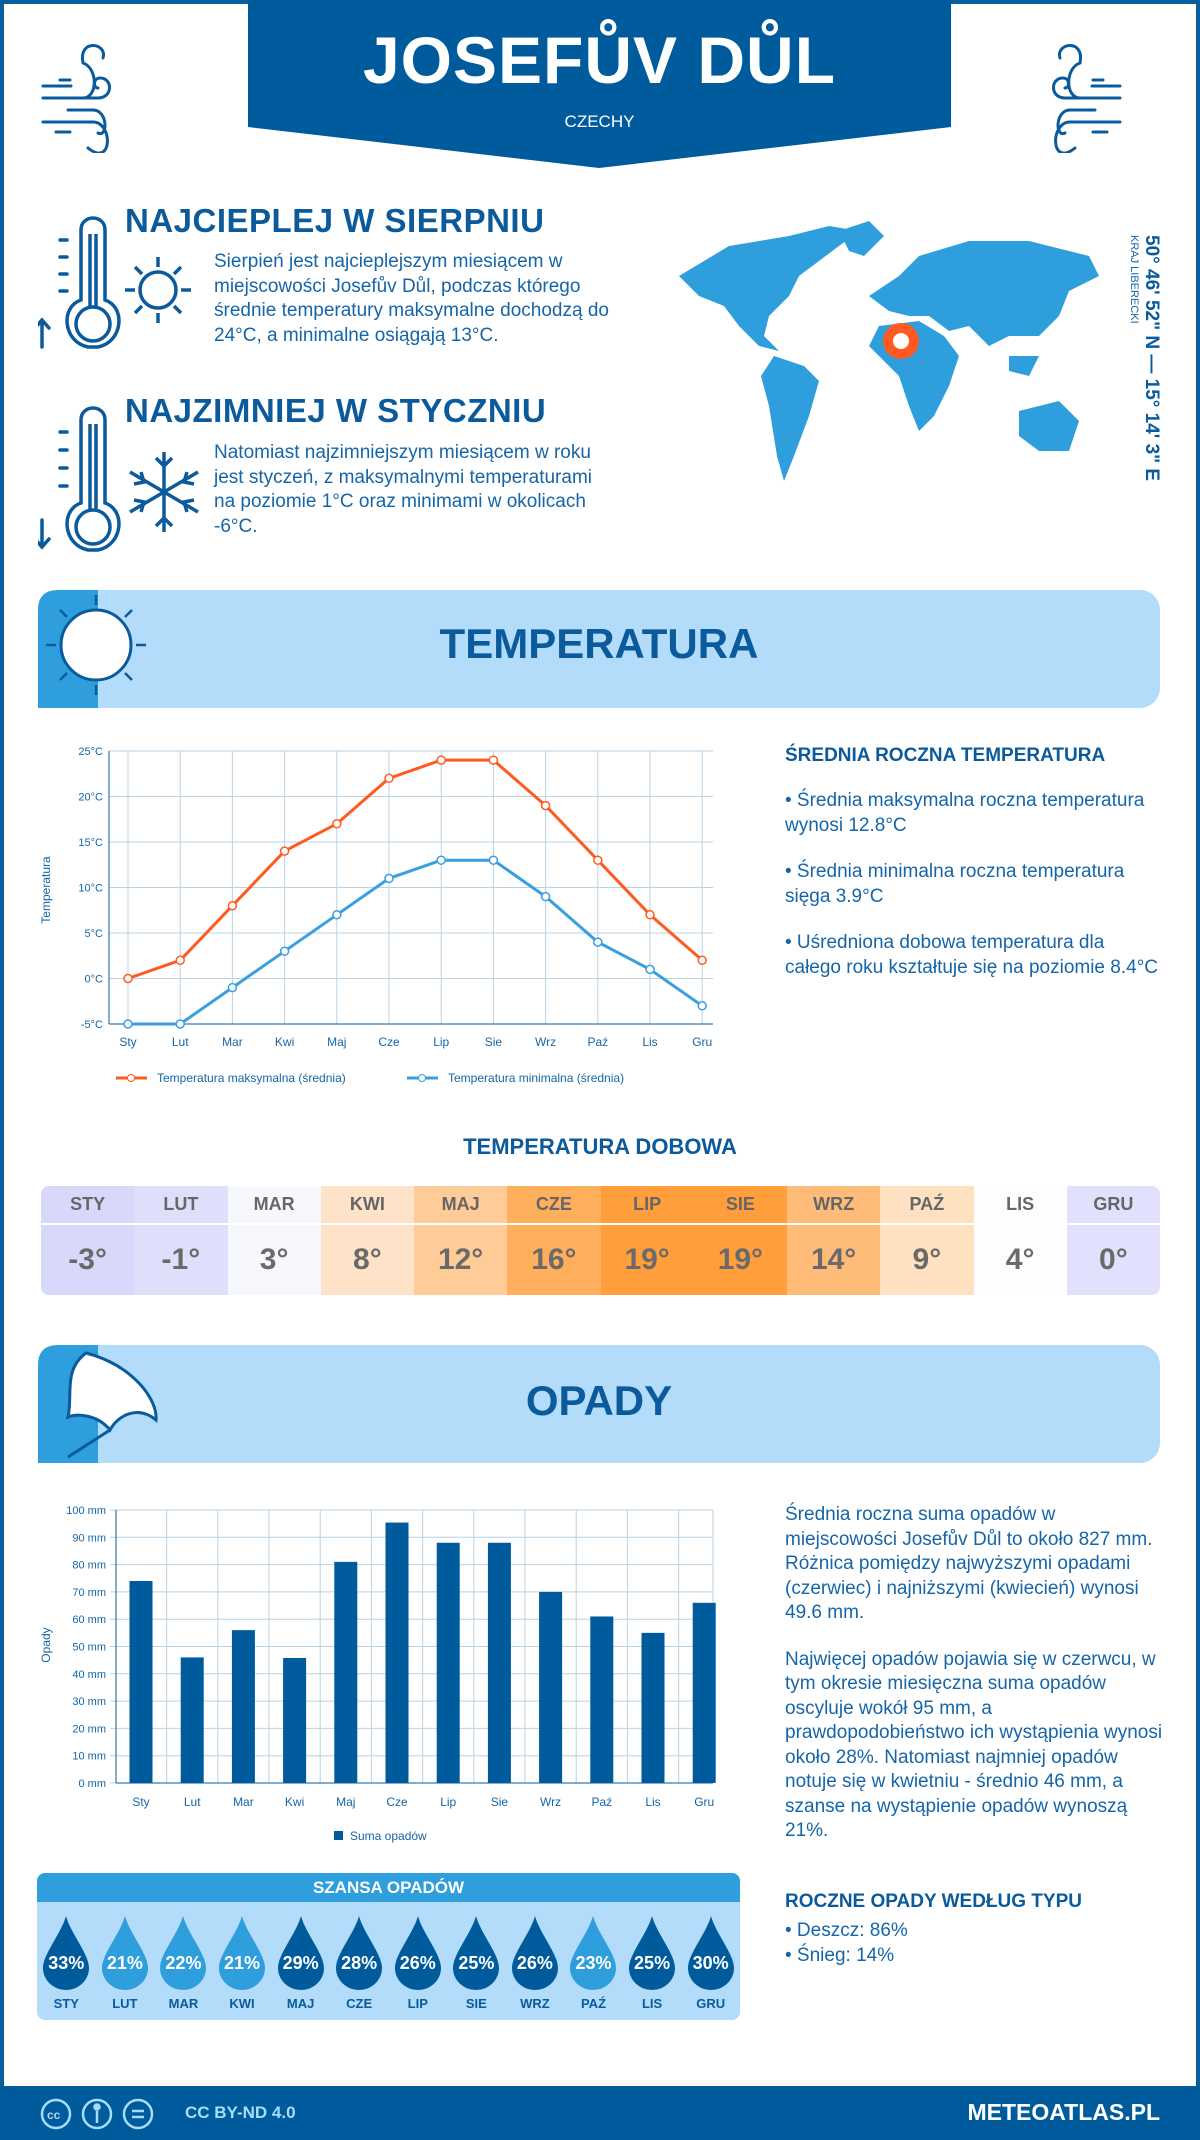 The image size is (1200, 2140). I want to click on daily-month: CZE, so click(554, 1205).